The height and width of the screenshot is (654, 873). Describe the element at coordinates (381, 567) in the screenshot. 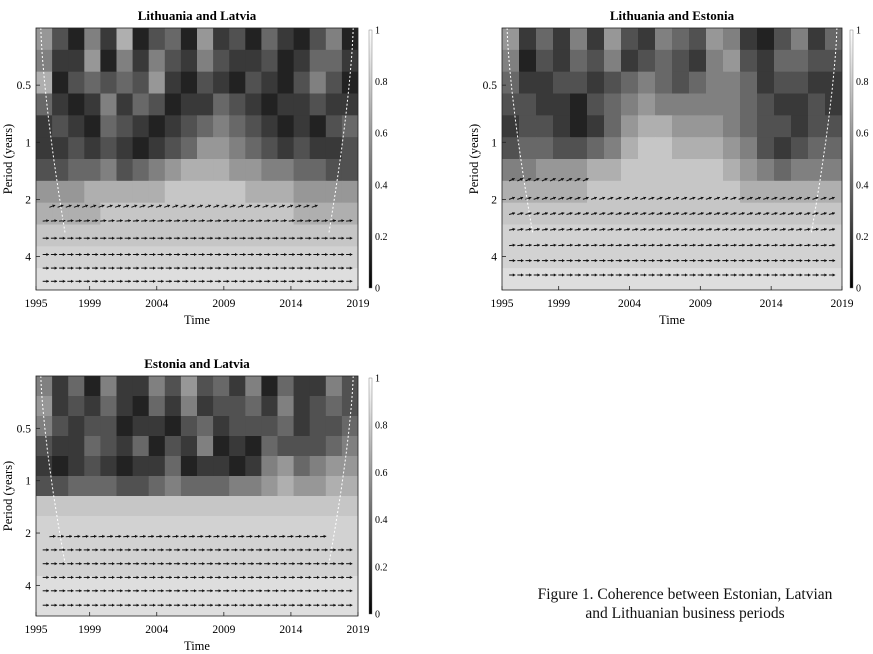

I see `colorbar-tick-label: 0.2` at that location.